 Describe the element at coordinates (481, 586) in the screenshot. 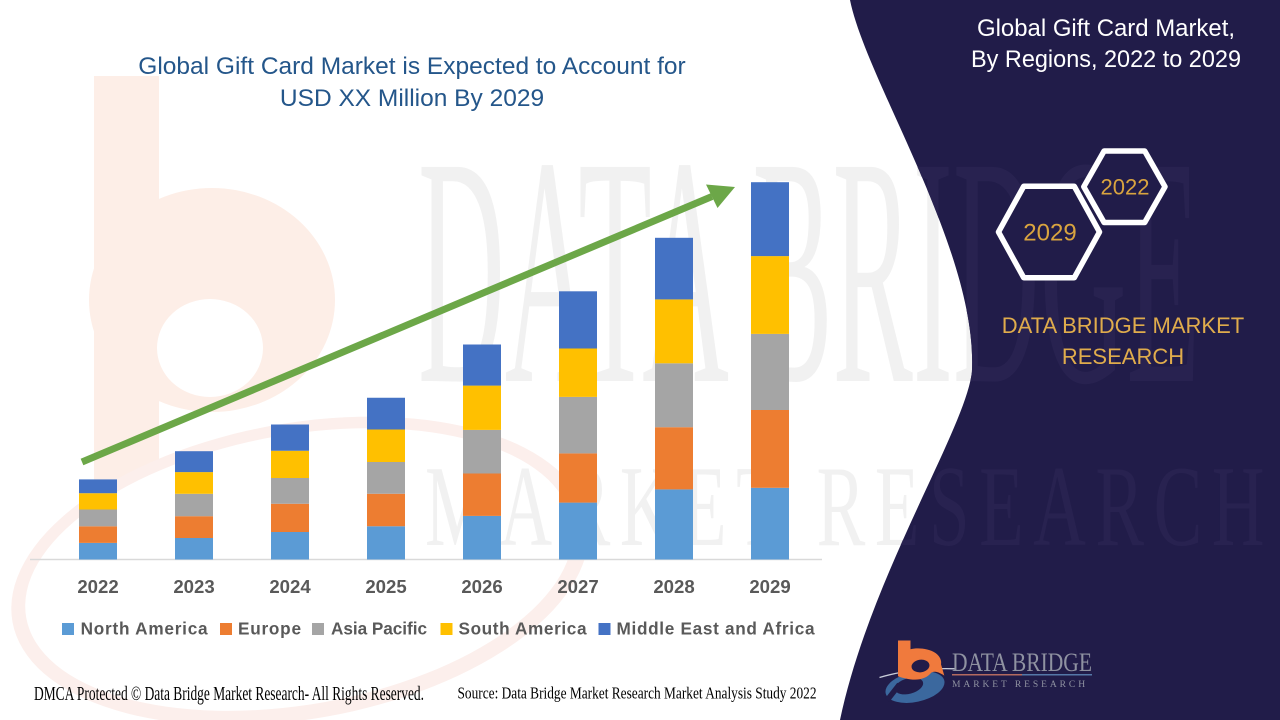

I see `svg-text: 2026` at that location.